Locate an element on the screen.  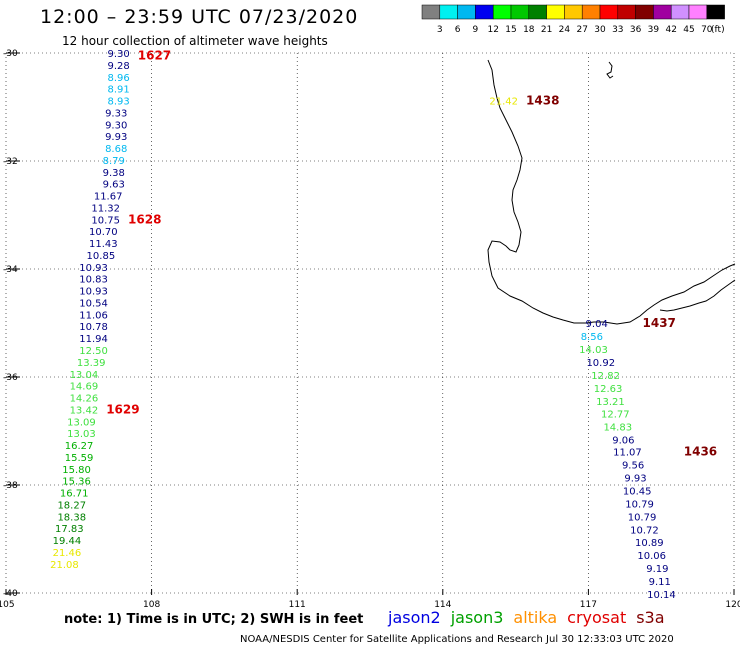
swh-value: 8.93 is located at coordinates (118, 102).